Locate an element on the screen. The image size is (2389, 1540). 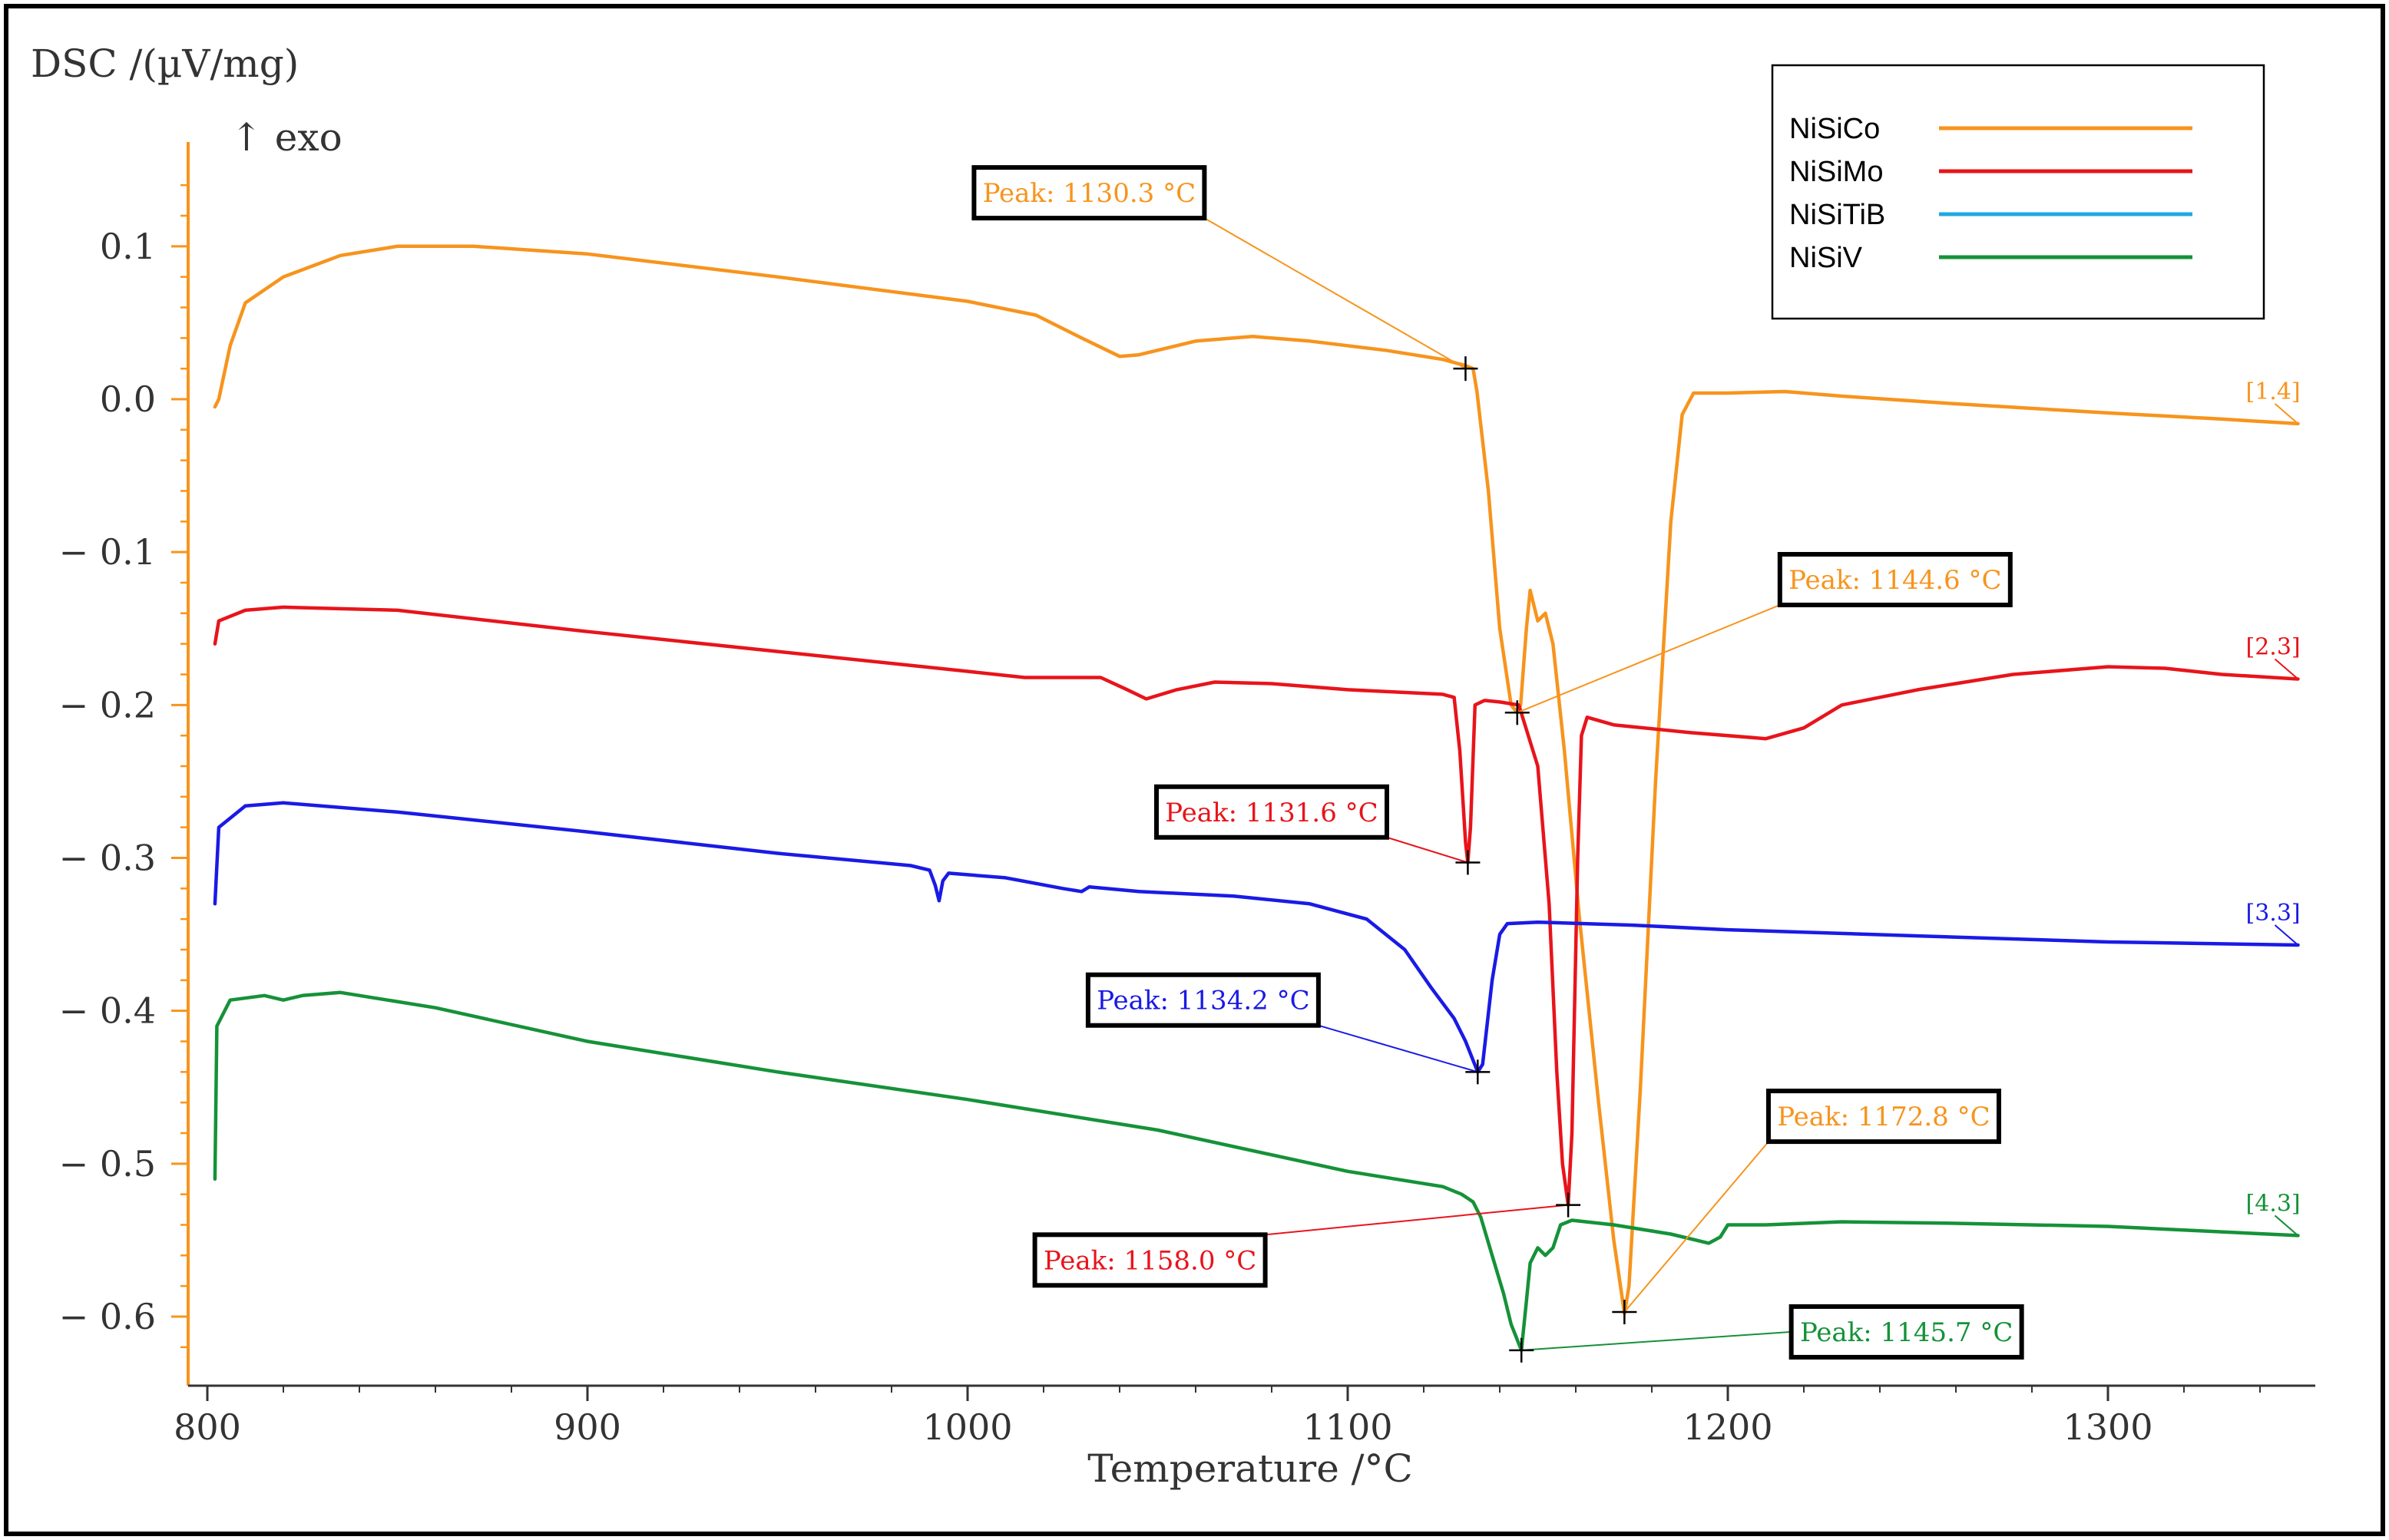
y-axis-title: DSC /(µV/mg) is located at coordinates (165, 63).